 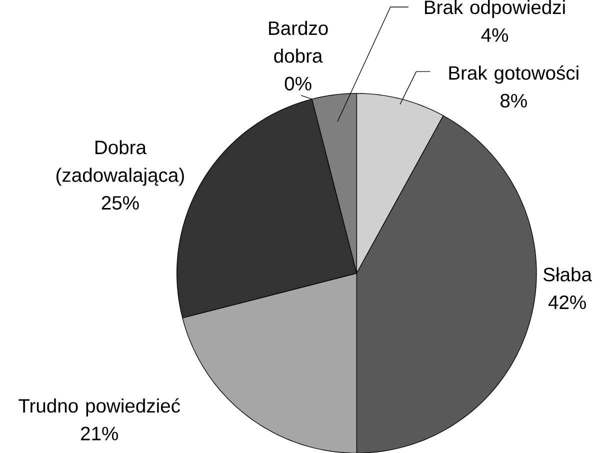 What do you see at coordinates (513, 74) in the screenshot?
I see `slice-label: Brak gotowości` at bounding box center [513, 74].